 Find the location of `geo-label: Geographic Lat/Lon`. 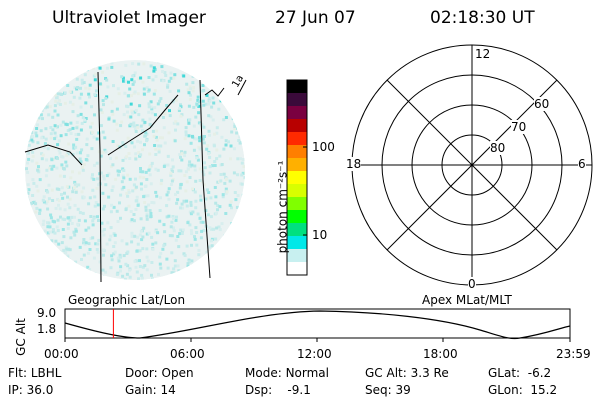

geo-label: Geographic Lat/Lon is located at coordinates (127, 300).